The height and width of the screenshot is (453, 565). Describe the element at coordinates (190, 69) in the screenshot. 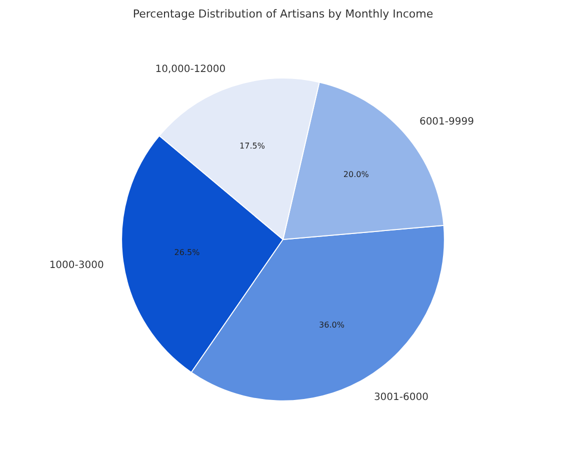

I see `slice-label: 10,000-12000` at that location.